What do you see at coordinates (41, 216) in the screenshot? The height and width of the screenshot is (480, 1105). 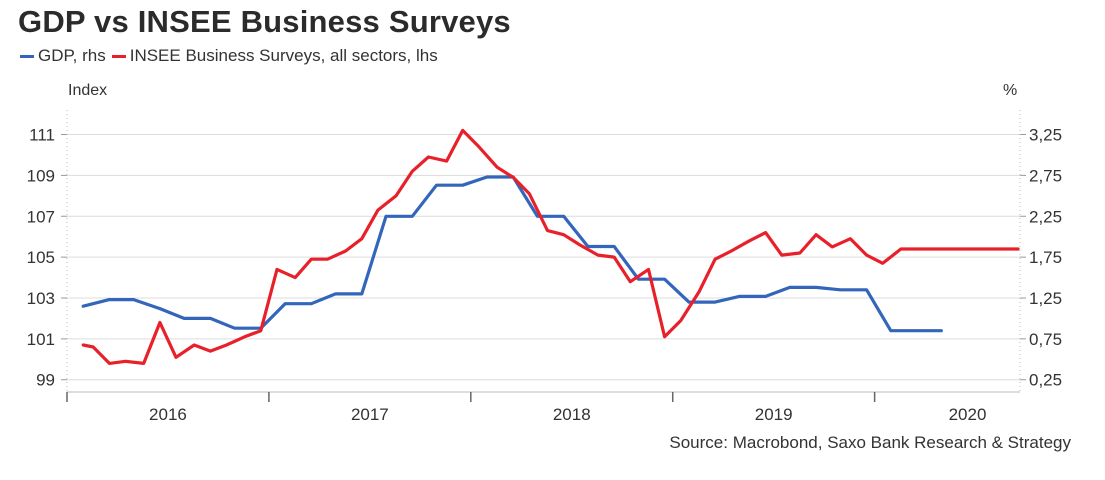 I see `left-tick-label-2: 107` at bounding box center [41, 216].